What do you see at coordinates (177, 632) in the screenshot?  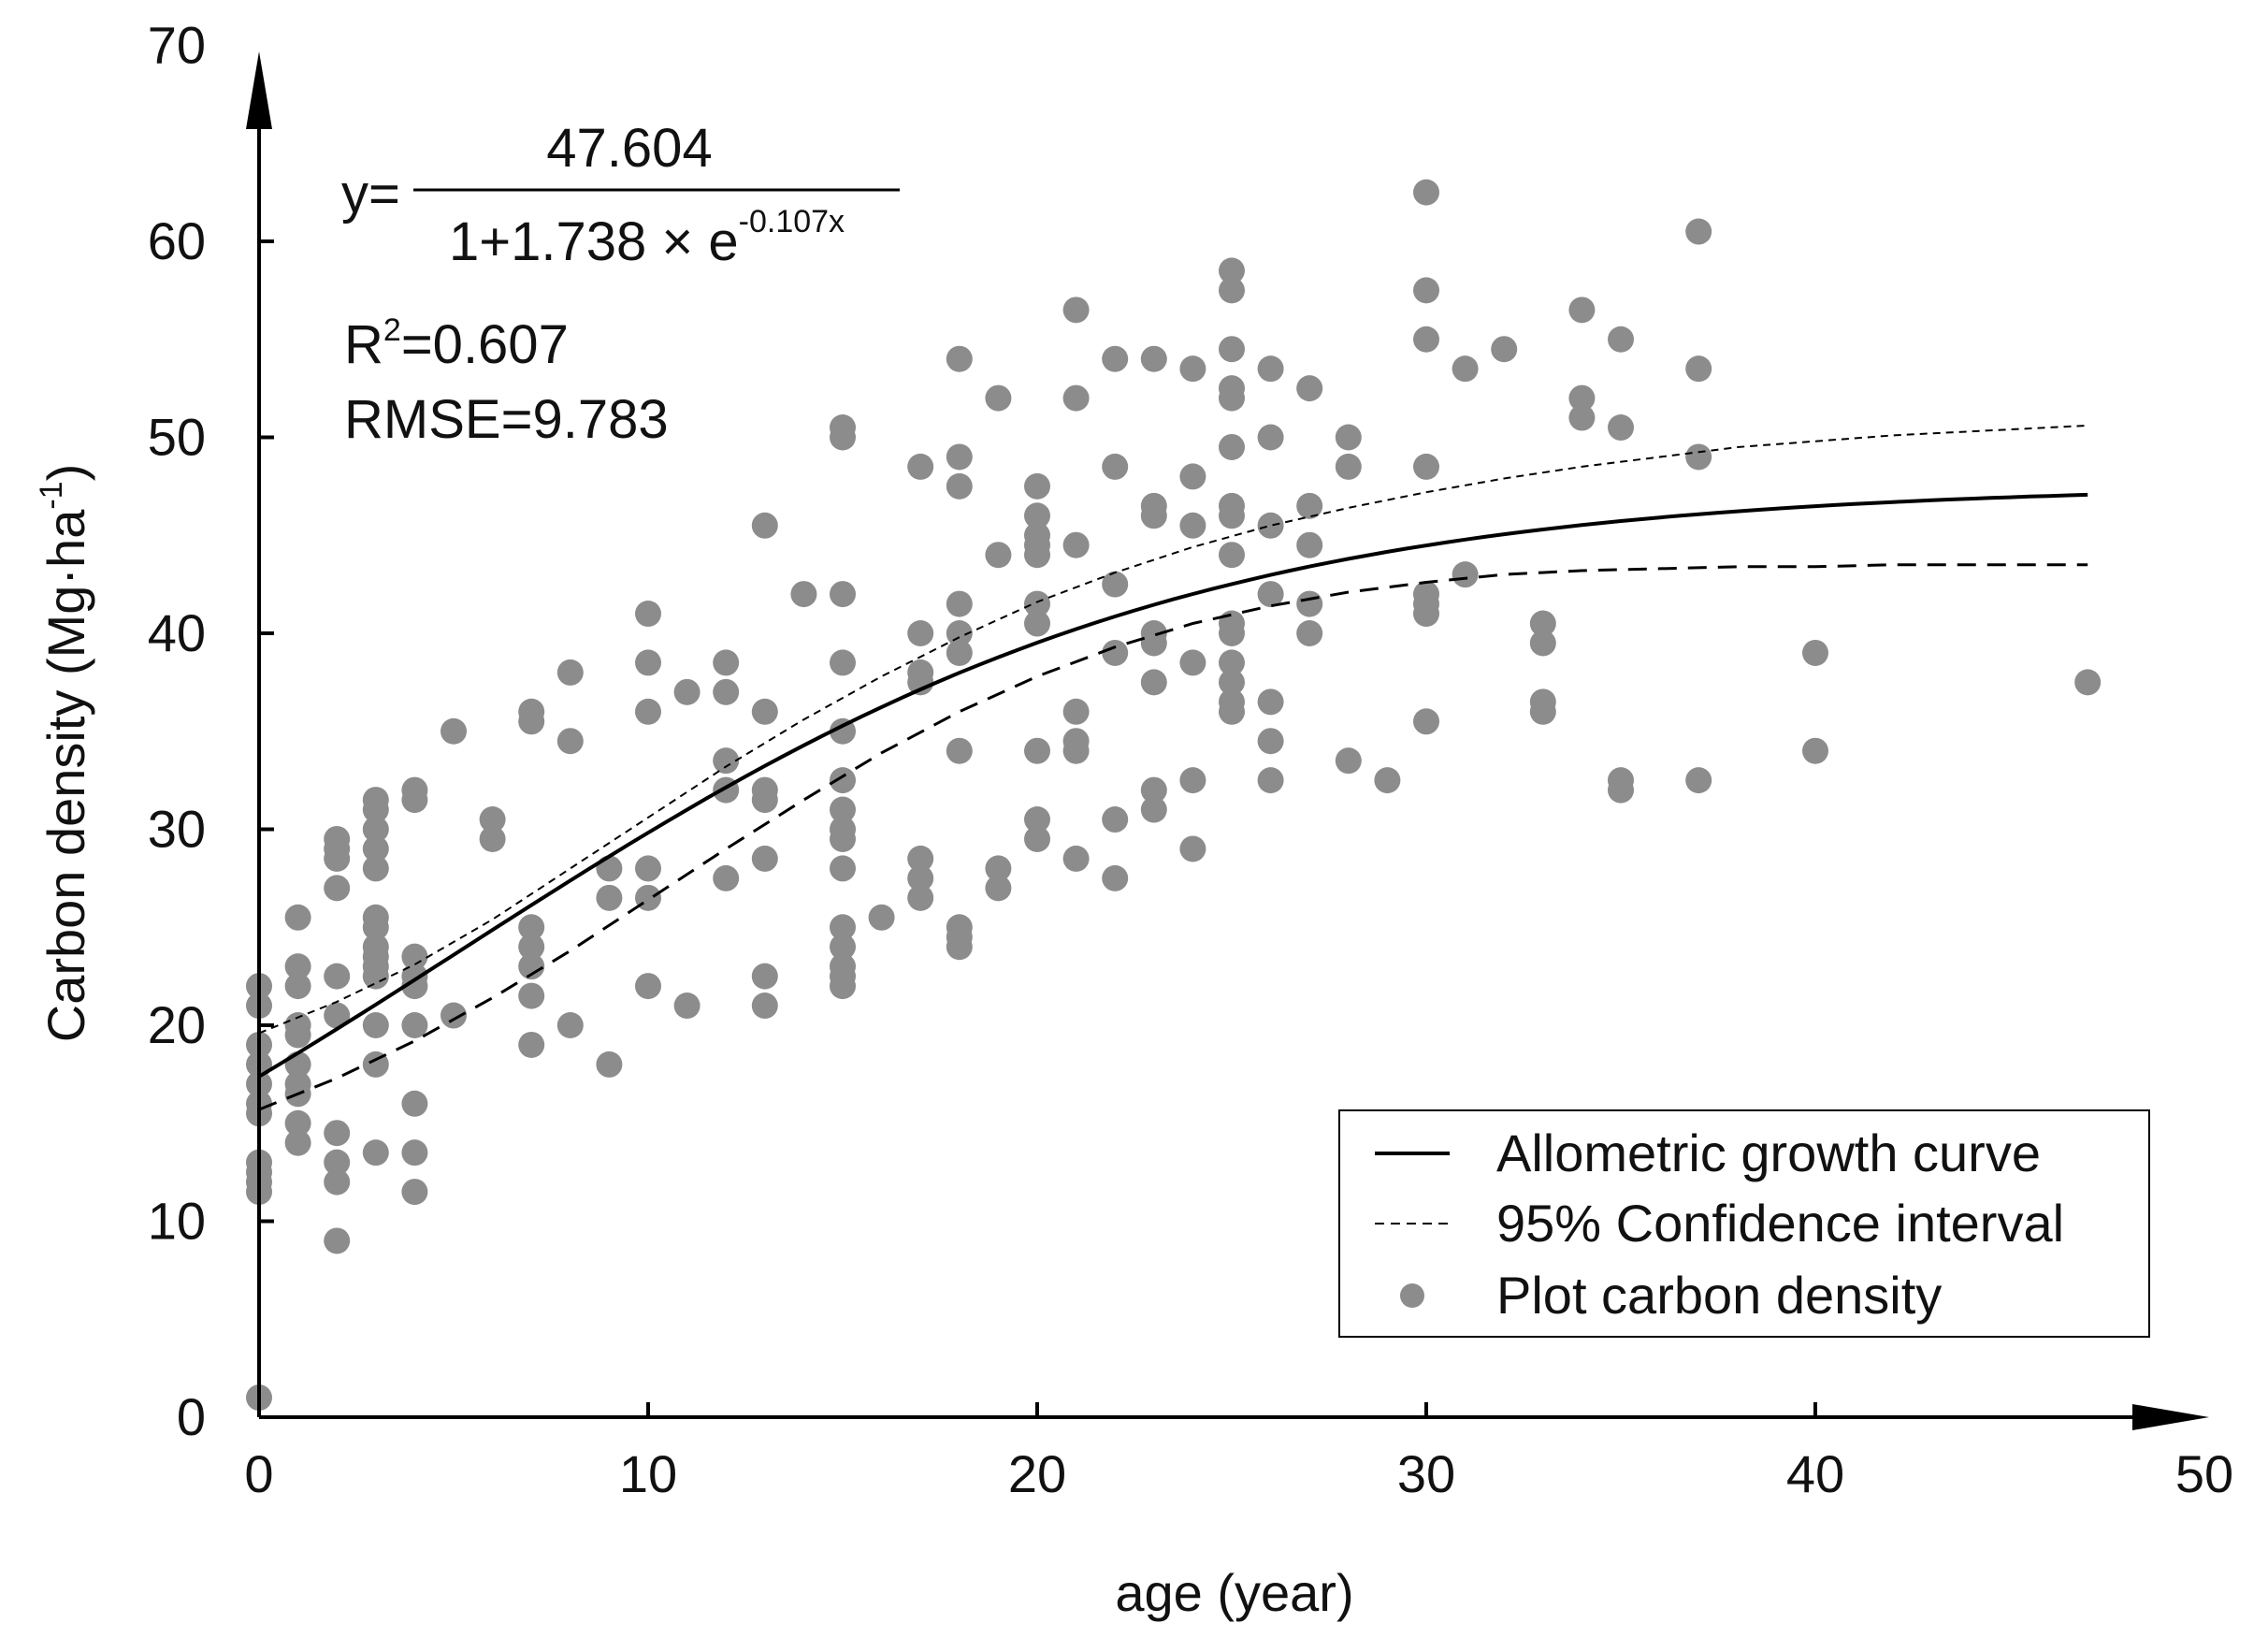 I see `y-tick-label: 40` at bounding box center [177, 632].